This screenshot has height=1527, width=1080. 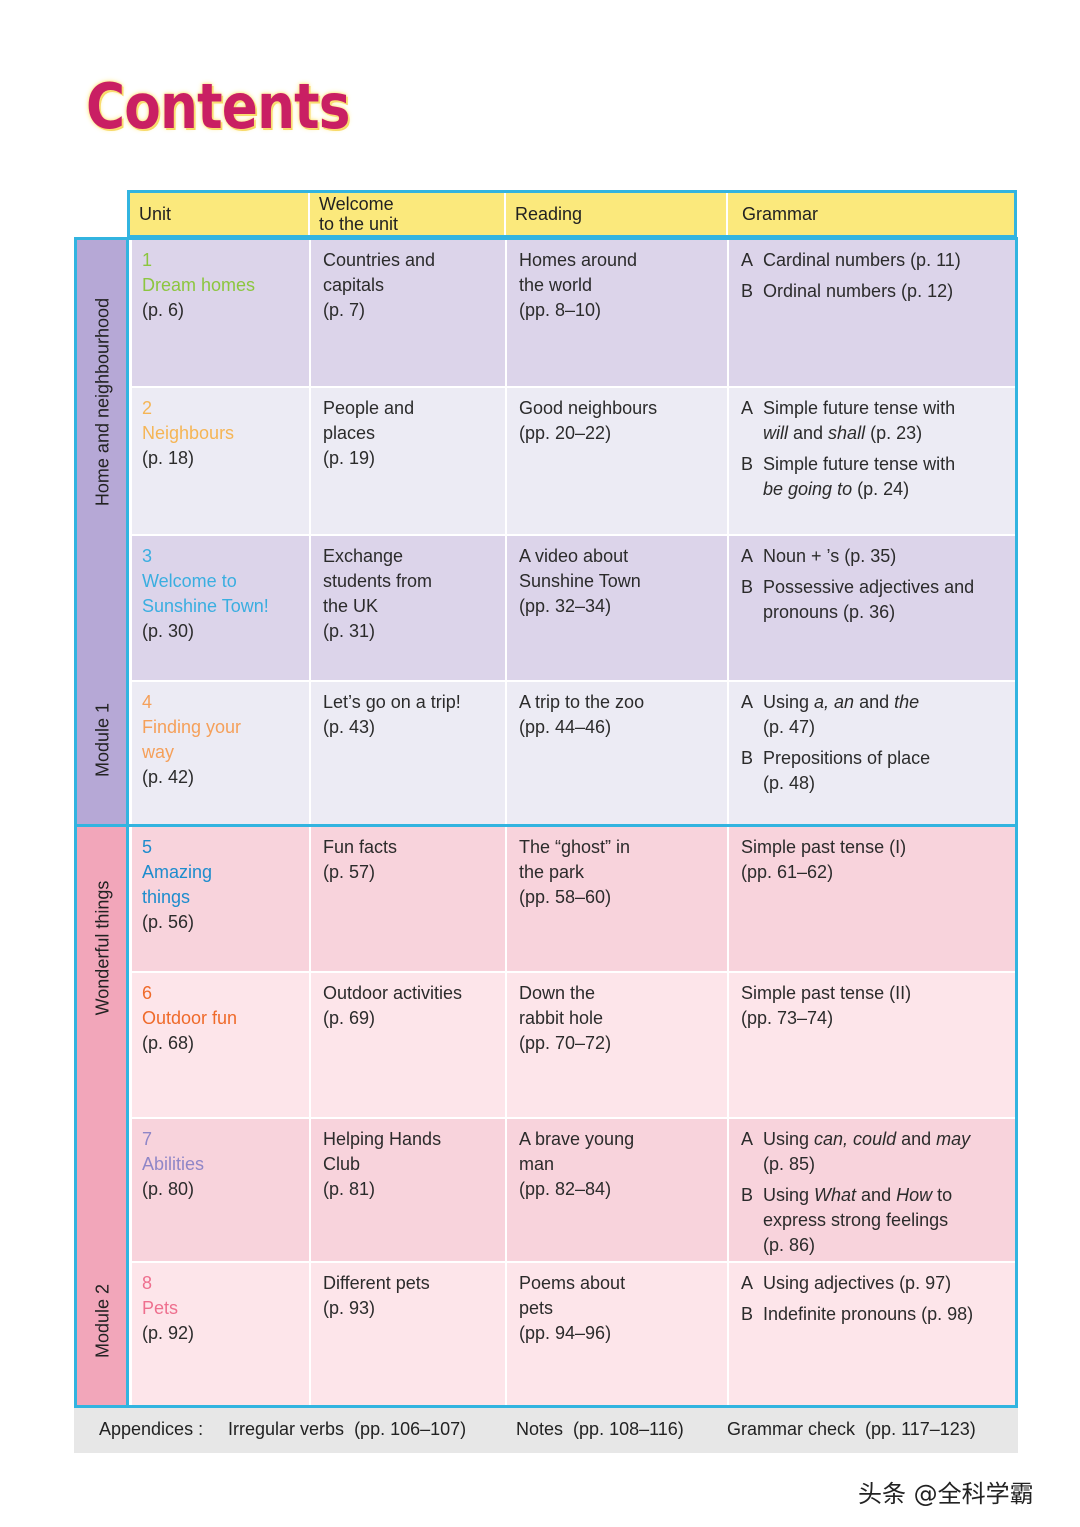 I want to click on grammar-line: express strong feelings, so click(x=856, y=1220).